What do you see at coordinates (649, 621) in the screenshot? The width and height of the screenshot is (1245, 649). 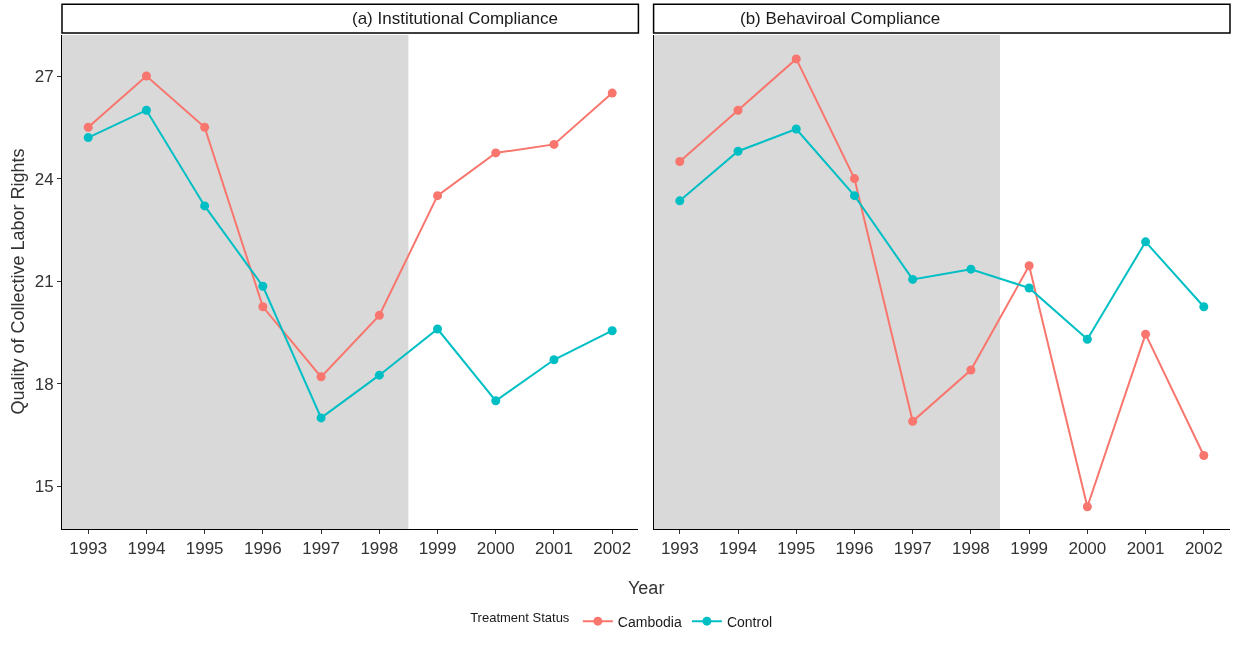 I see `legend-label: Cambodia` at bounding box center [649, 621].